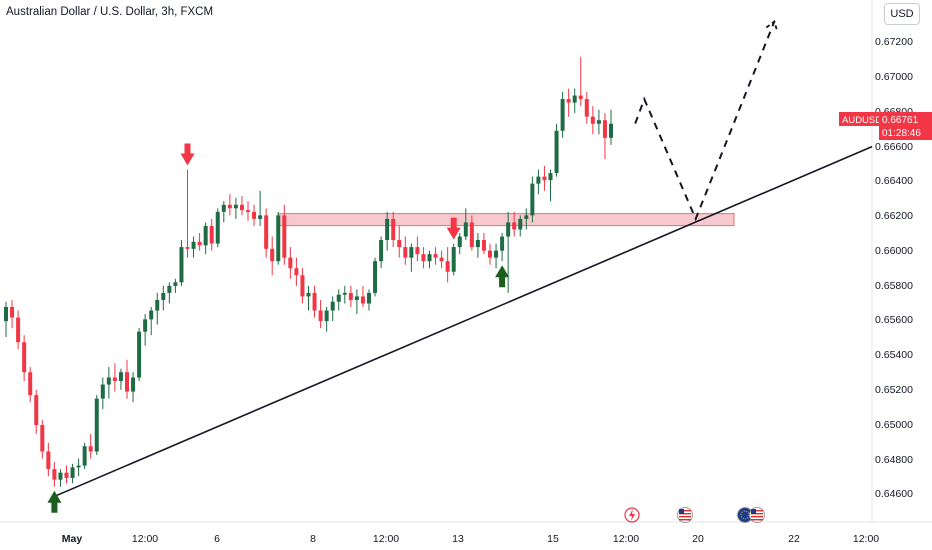  What do you see at coordinates (894, 320) in the screenshot?
I see `y-tick-label: 0.65600` at bounding box center [894, 320].